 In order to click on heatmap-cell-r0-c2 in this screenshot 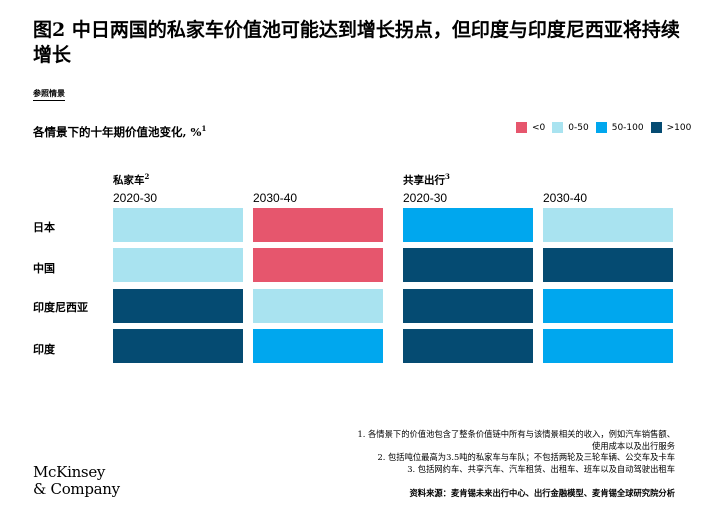, I will do `click(468, 225)`.